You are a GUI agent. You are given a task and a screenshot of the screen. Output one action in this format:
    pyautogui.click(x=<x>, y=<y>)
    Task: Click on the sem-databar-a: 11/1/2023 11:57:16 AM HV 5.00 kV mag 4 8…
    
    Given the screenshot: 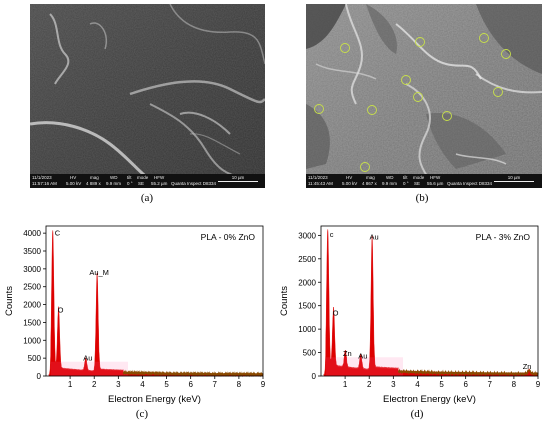 What is the action you would take?
    pyautogui.click(x=147, y=181)
    